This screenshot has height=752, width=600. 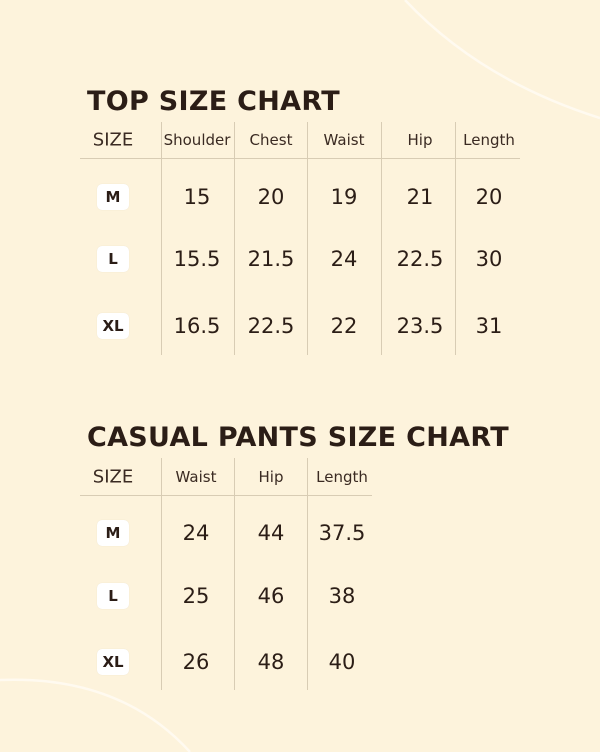 What do you see at coordinates (271, 140) in the screenshot?
I see `column-header: Chest` at bounding box center [271, 140].